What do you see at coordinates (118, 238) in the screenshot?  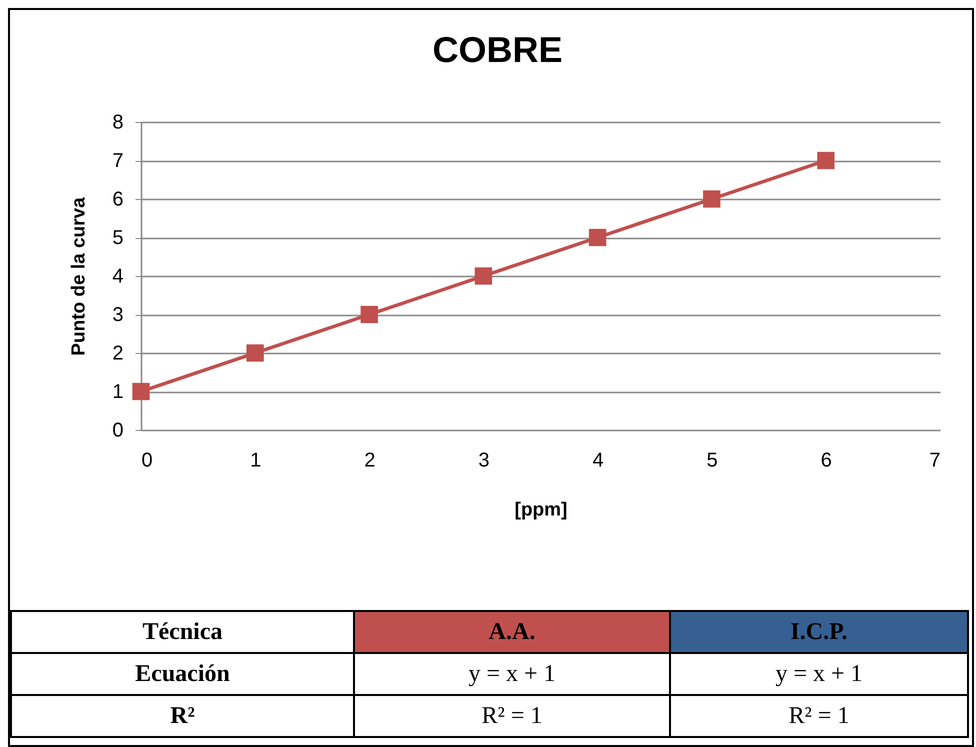 I see `y-tick-label: 5` at bounding box center [118, 238].